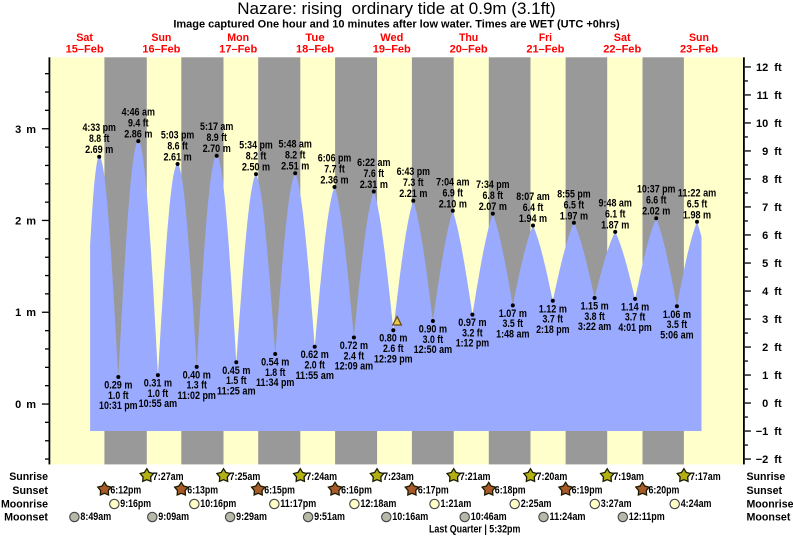 The width and height of the screenshot is (793, 539). I want to click on svg-text: Thu, so click(468, 38).